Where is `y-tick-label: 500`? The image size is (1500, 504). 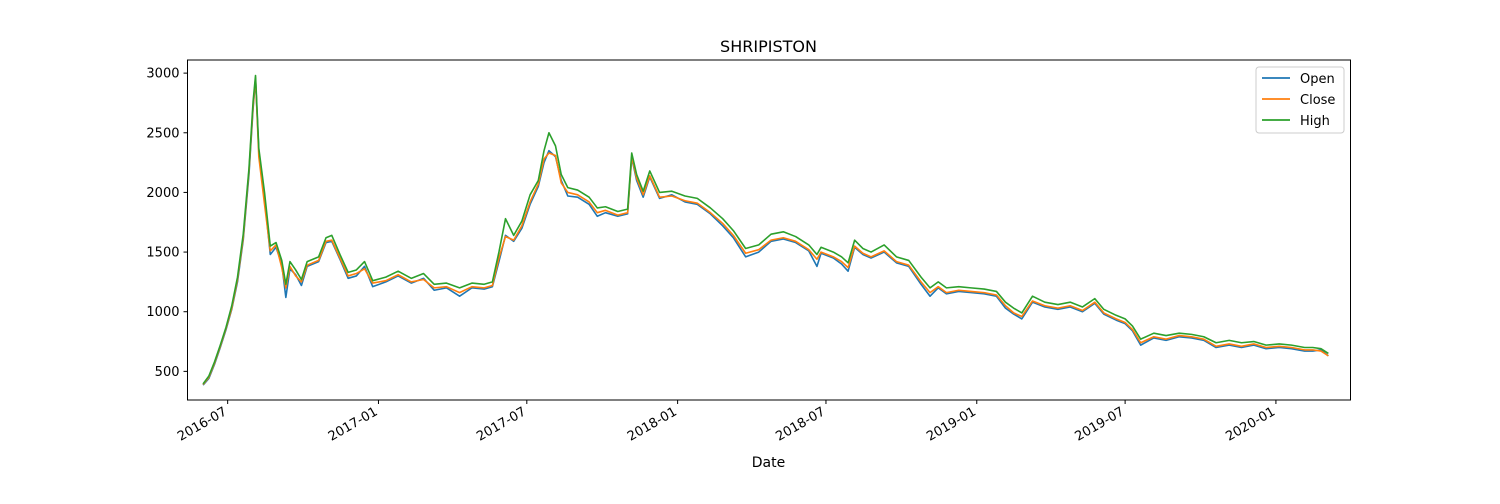 y-tick-label: 500 is located at coordinates (167, 372).